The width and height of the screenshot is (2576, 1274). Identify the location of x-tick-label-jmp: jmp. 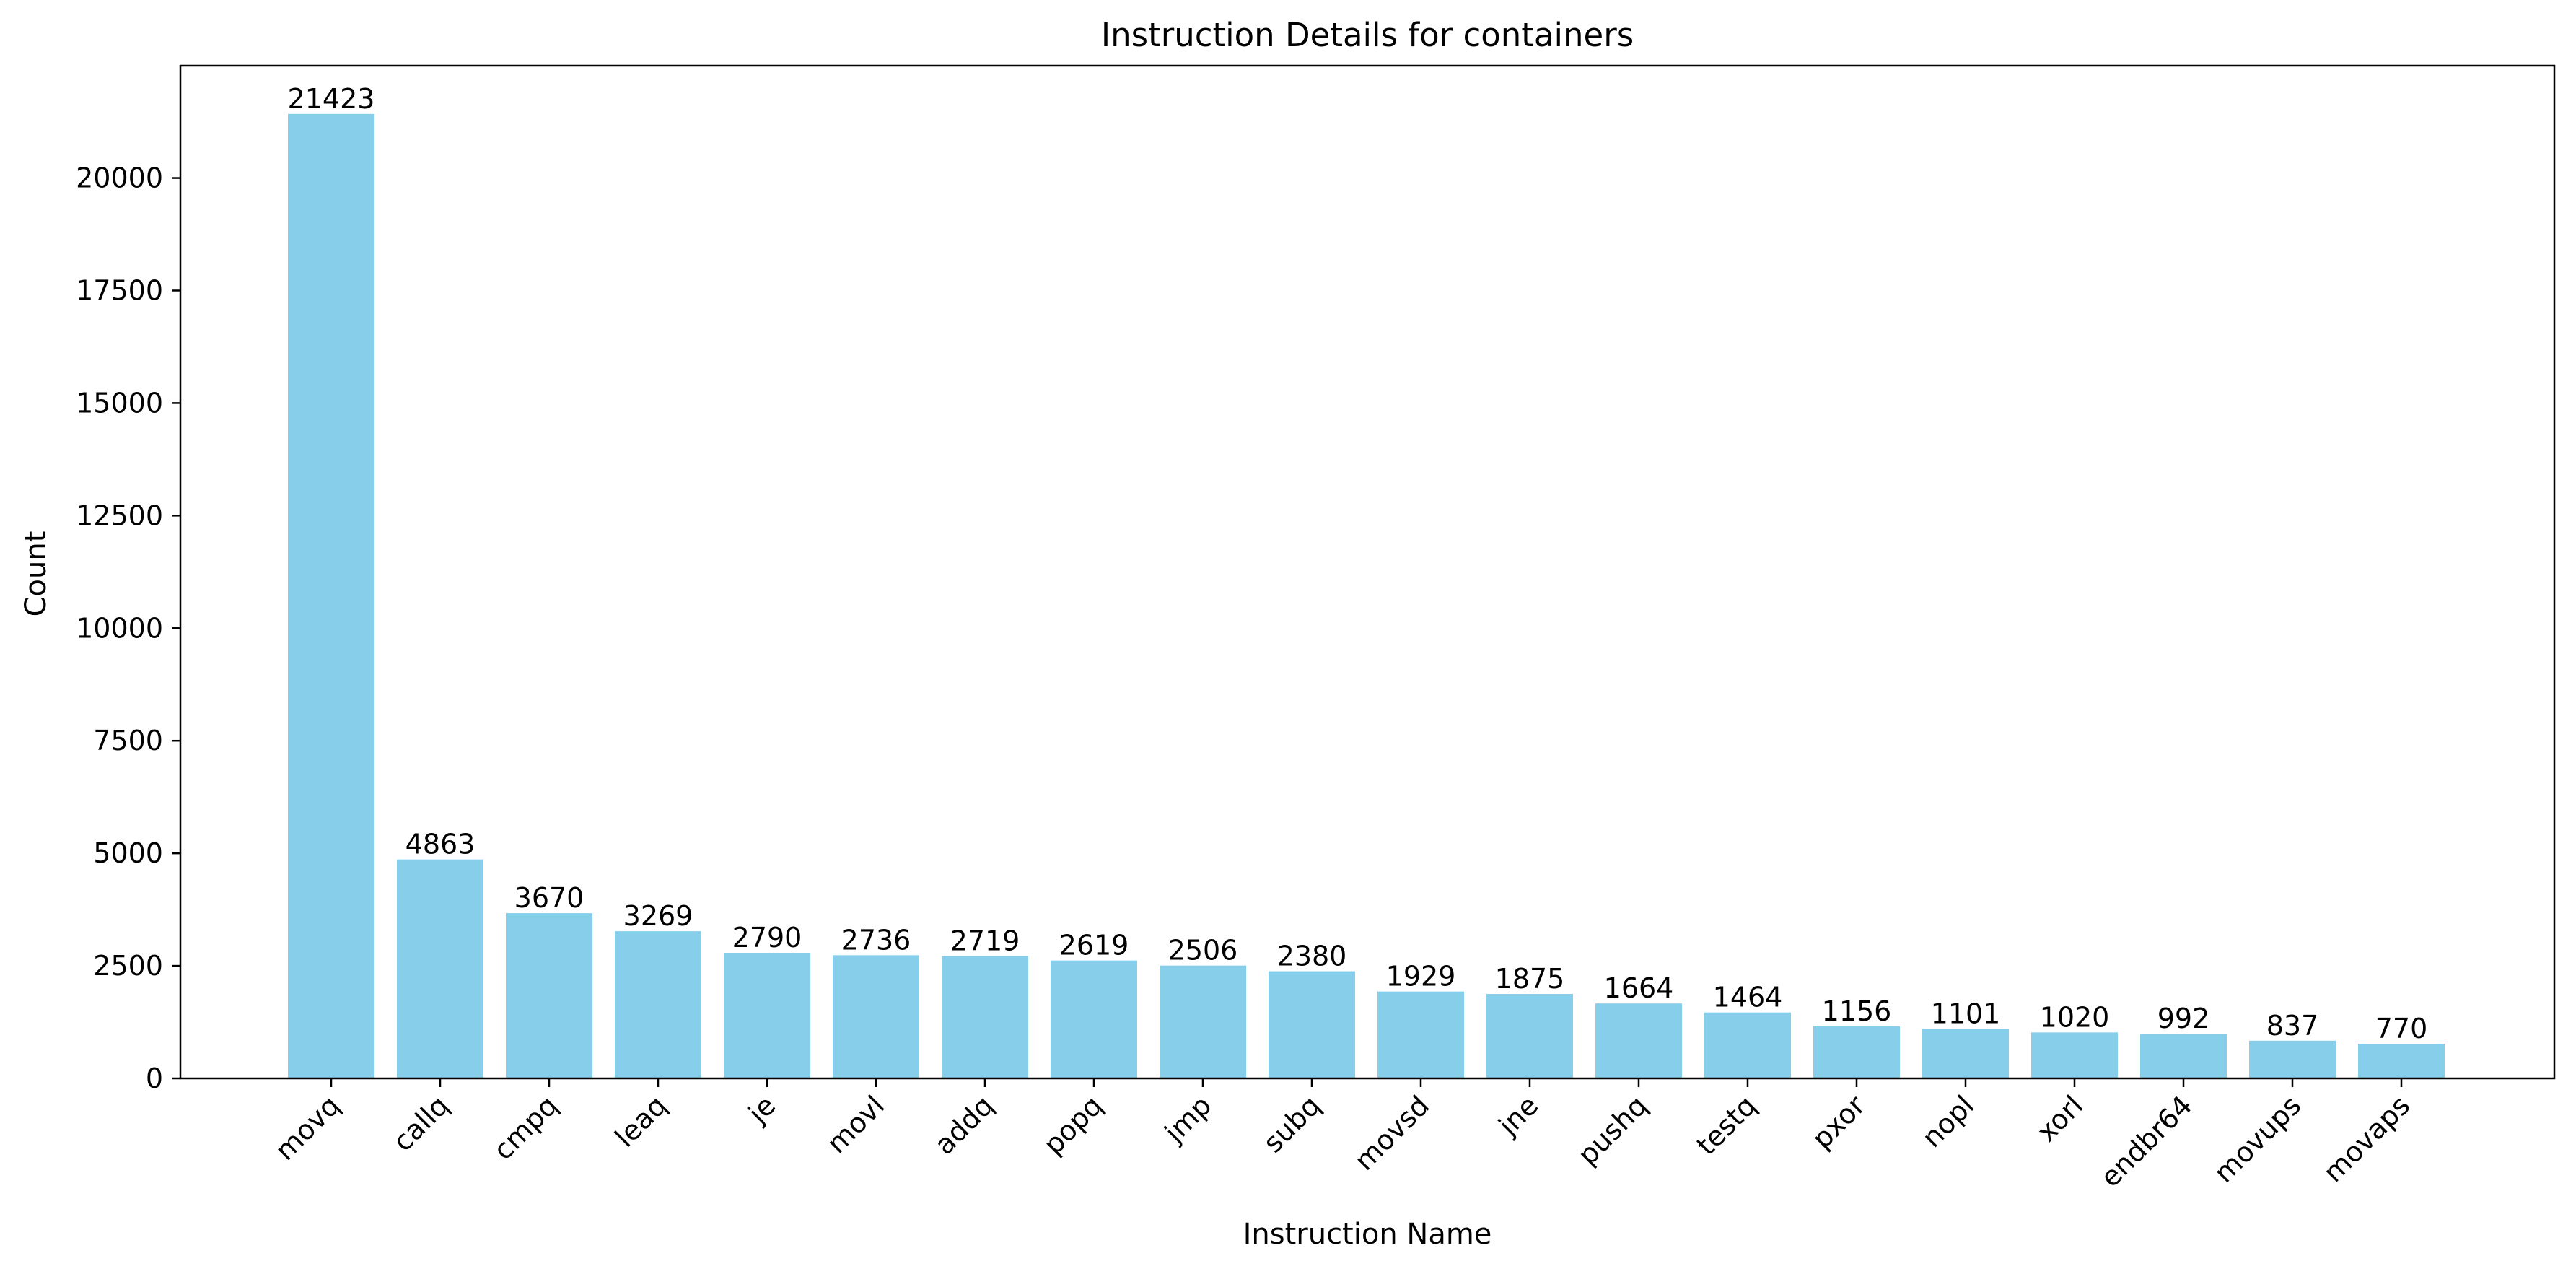
(1188, 1119).